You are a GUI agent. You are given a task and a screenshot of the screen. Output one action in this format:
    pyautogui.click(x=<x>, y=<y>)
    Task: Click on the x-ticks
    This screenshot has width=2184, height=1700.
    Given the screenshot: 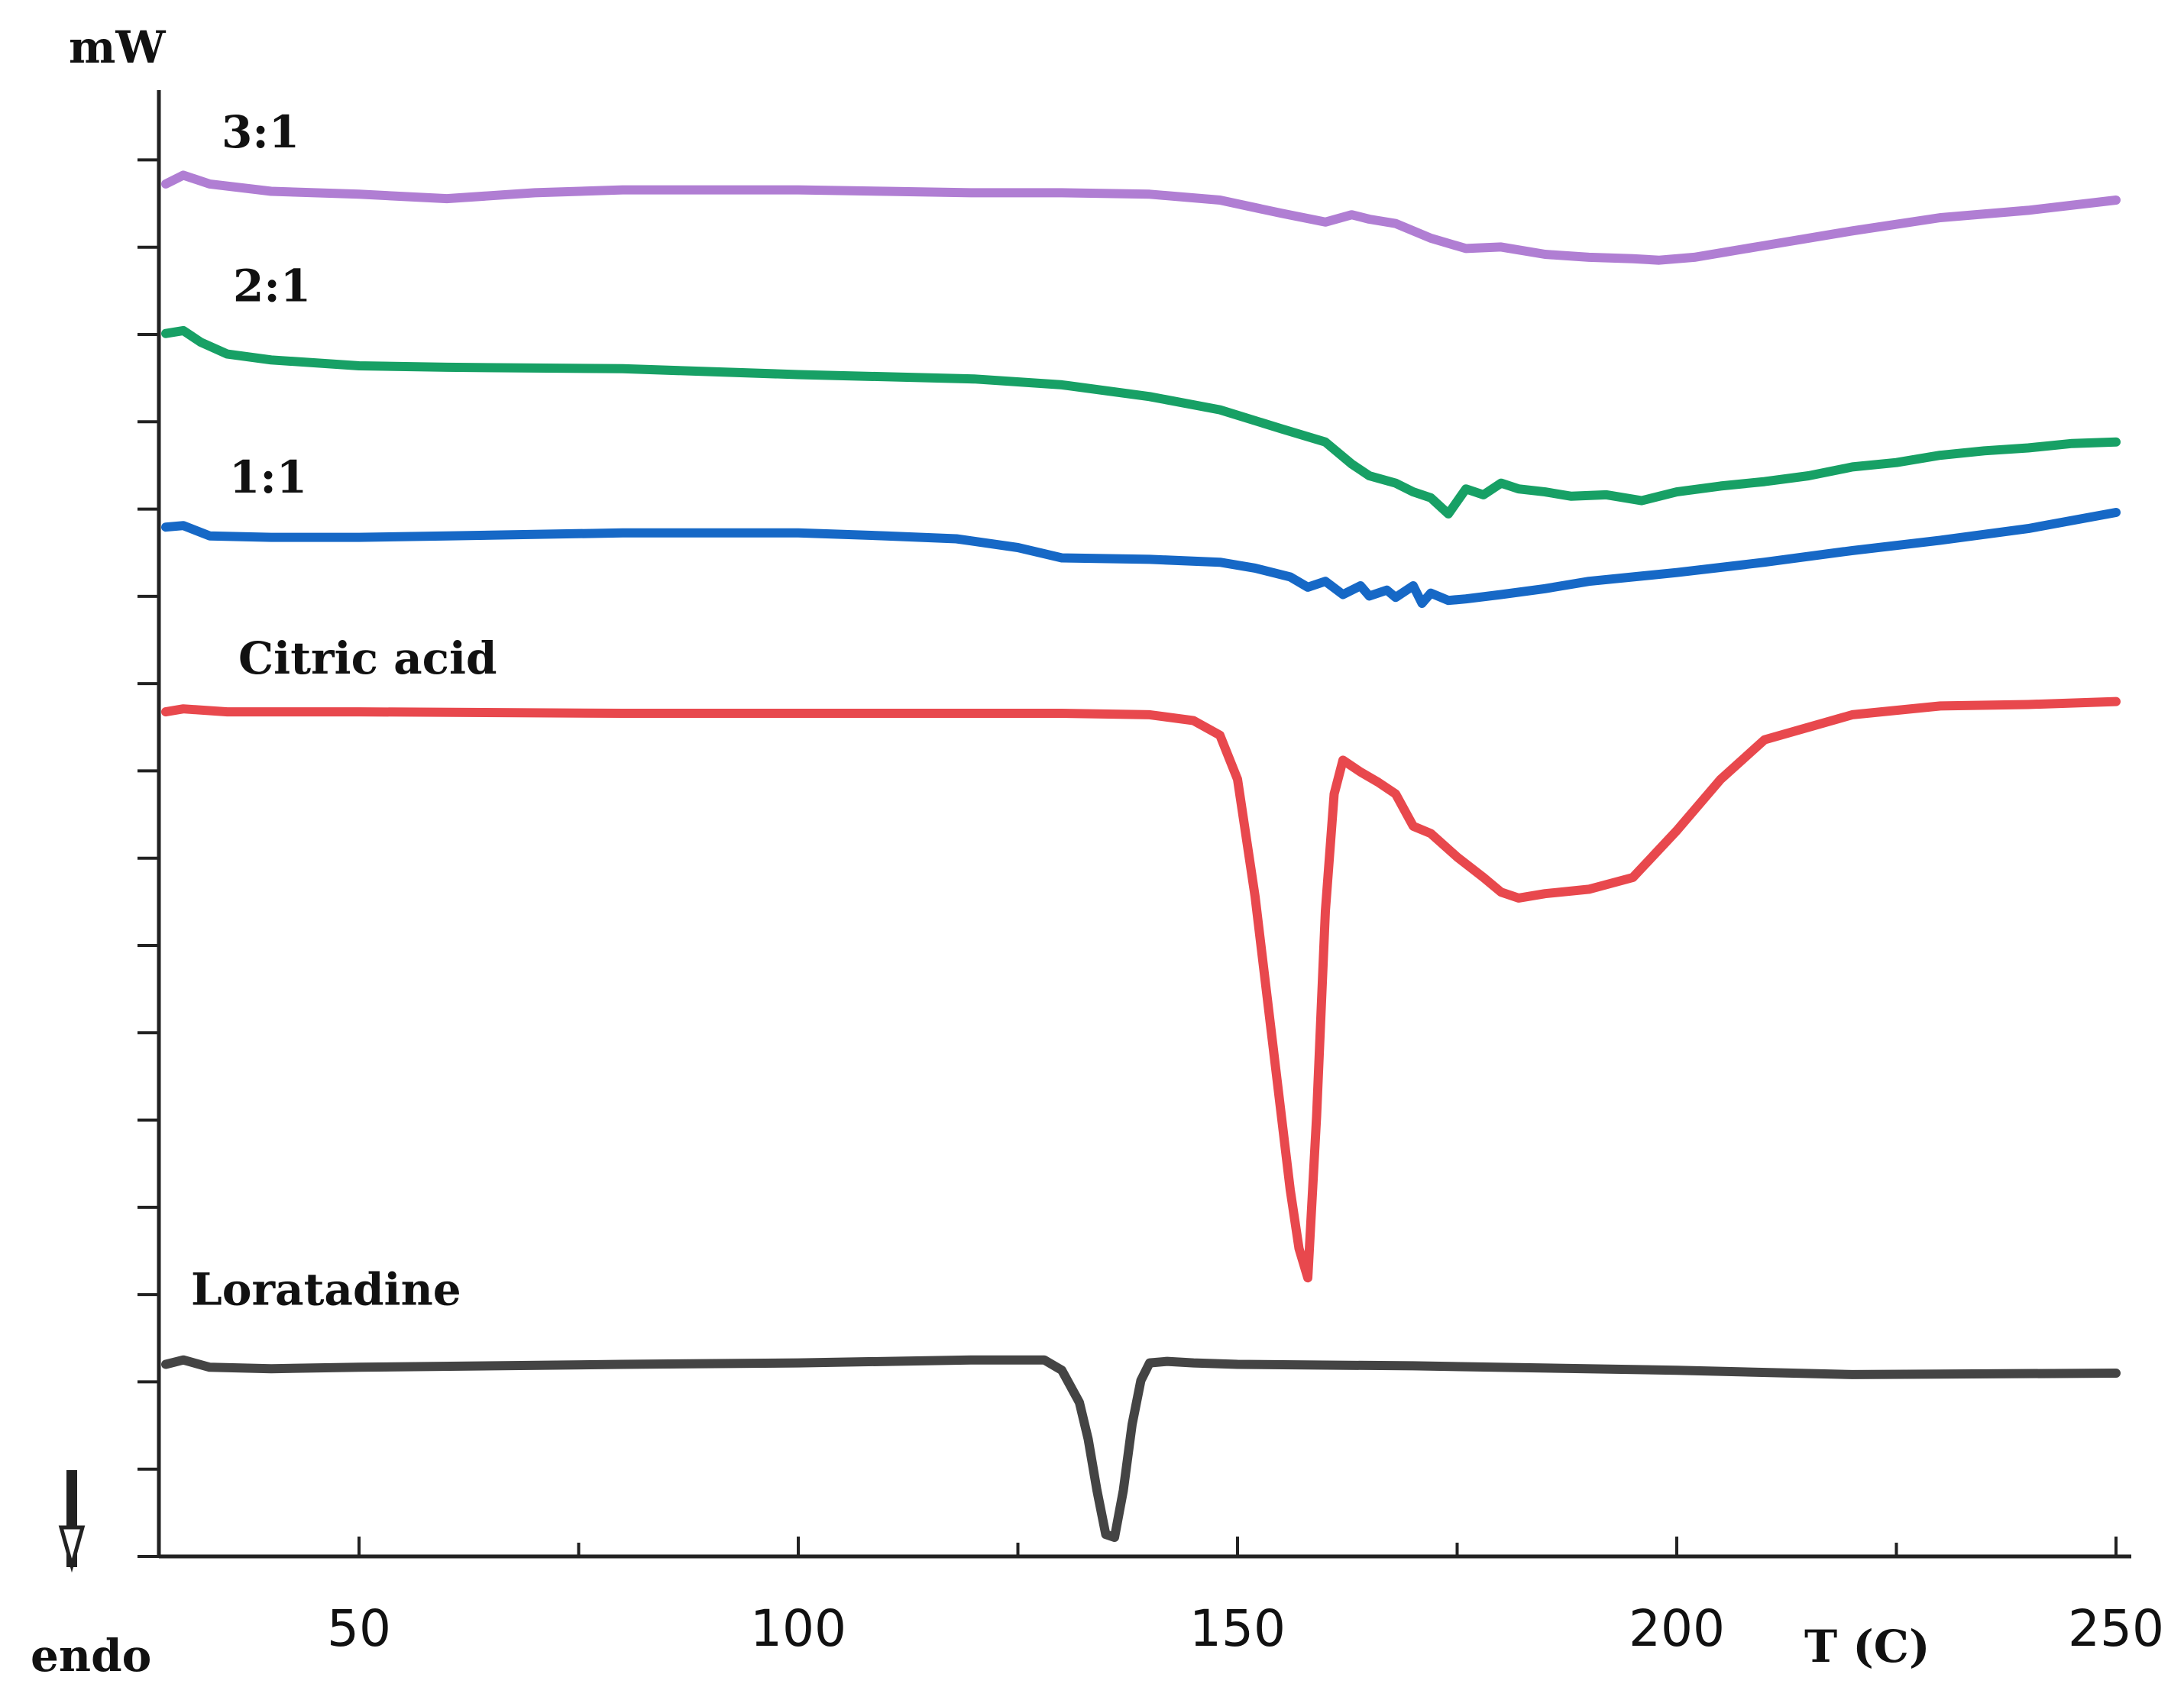 What is the action you would take?
    pyautogui.click(x=1238, y=1546)
    